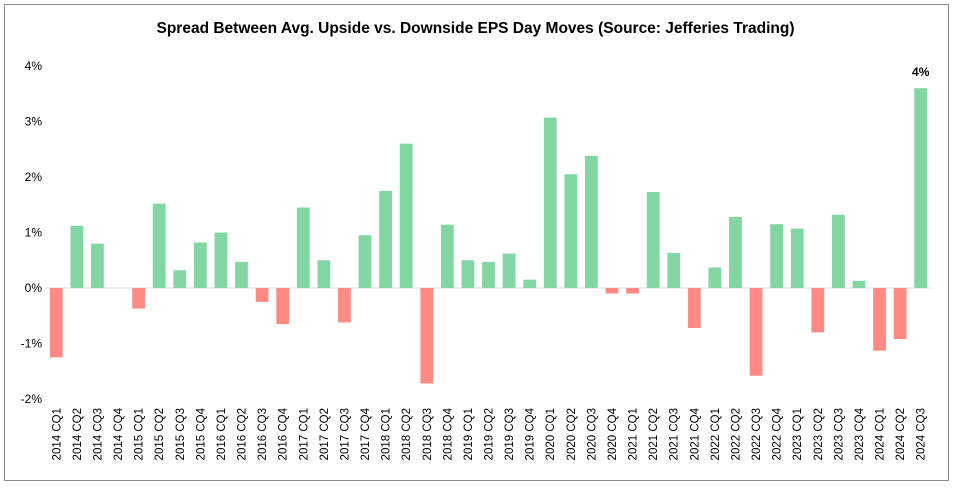 This screenshot has height=490, width=959. Describe the element at coordinates (34, 288) in the screenshot. I see `y-tick-label: 0%` at that location.